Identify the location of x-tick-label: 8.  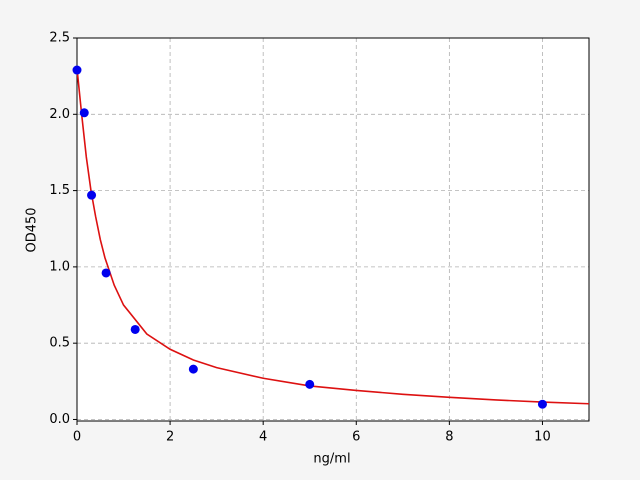
(449, 437).